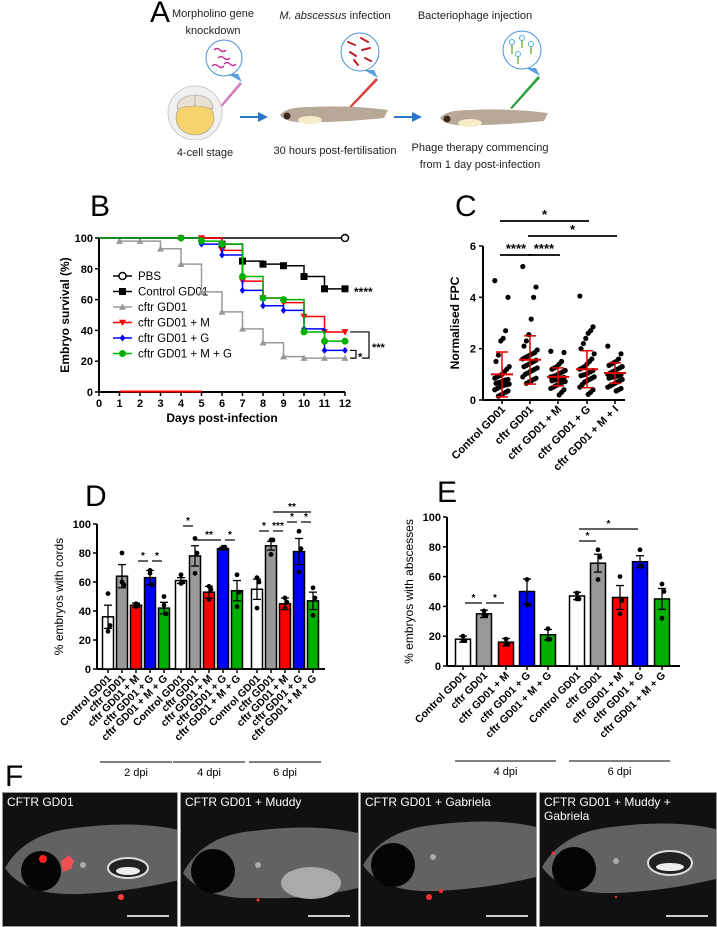 This screenshot has height=927, width=717. What do you see at coordinates (353, 354) in the screenshot?
I see `significance-bracket` at bounding box center [353, 354].